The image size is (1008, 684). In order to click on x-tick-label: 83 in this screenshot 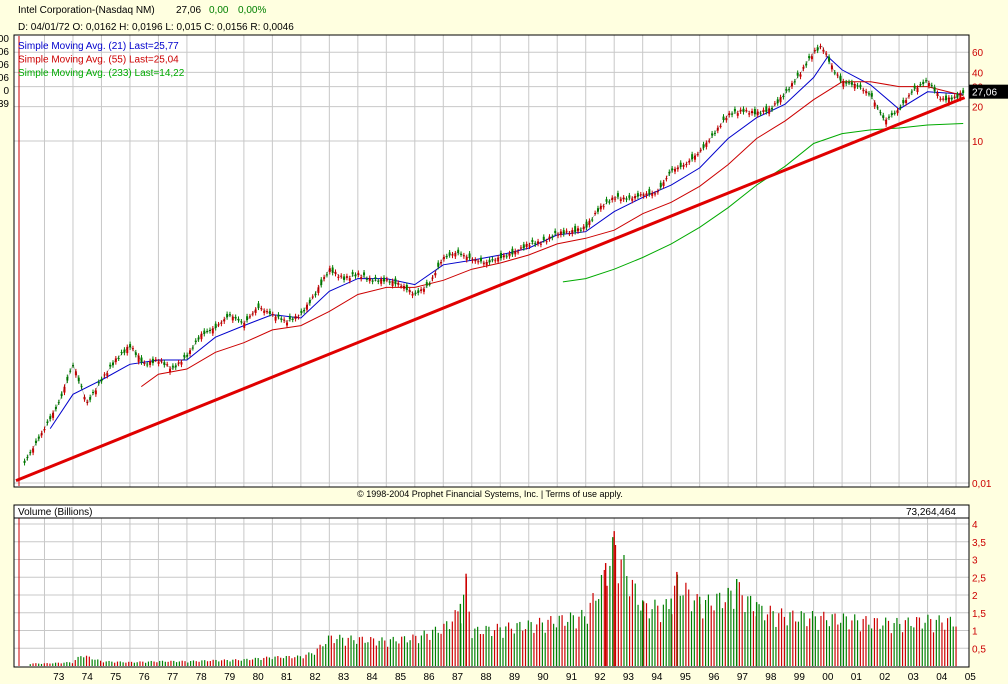, I will do `click(344, 677)`.